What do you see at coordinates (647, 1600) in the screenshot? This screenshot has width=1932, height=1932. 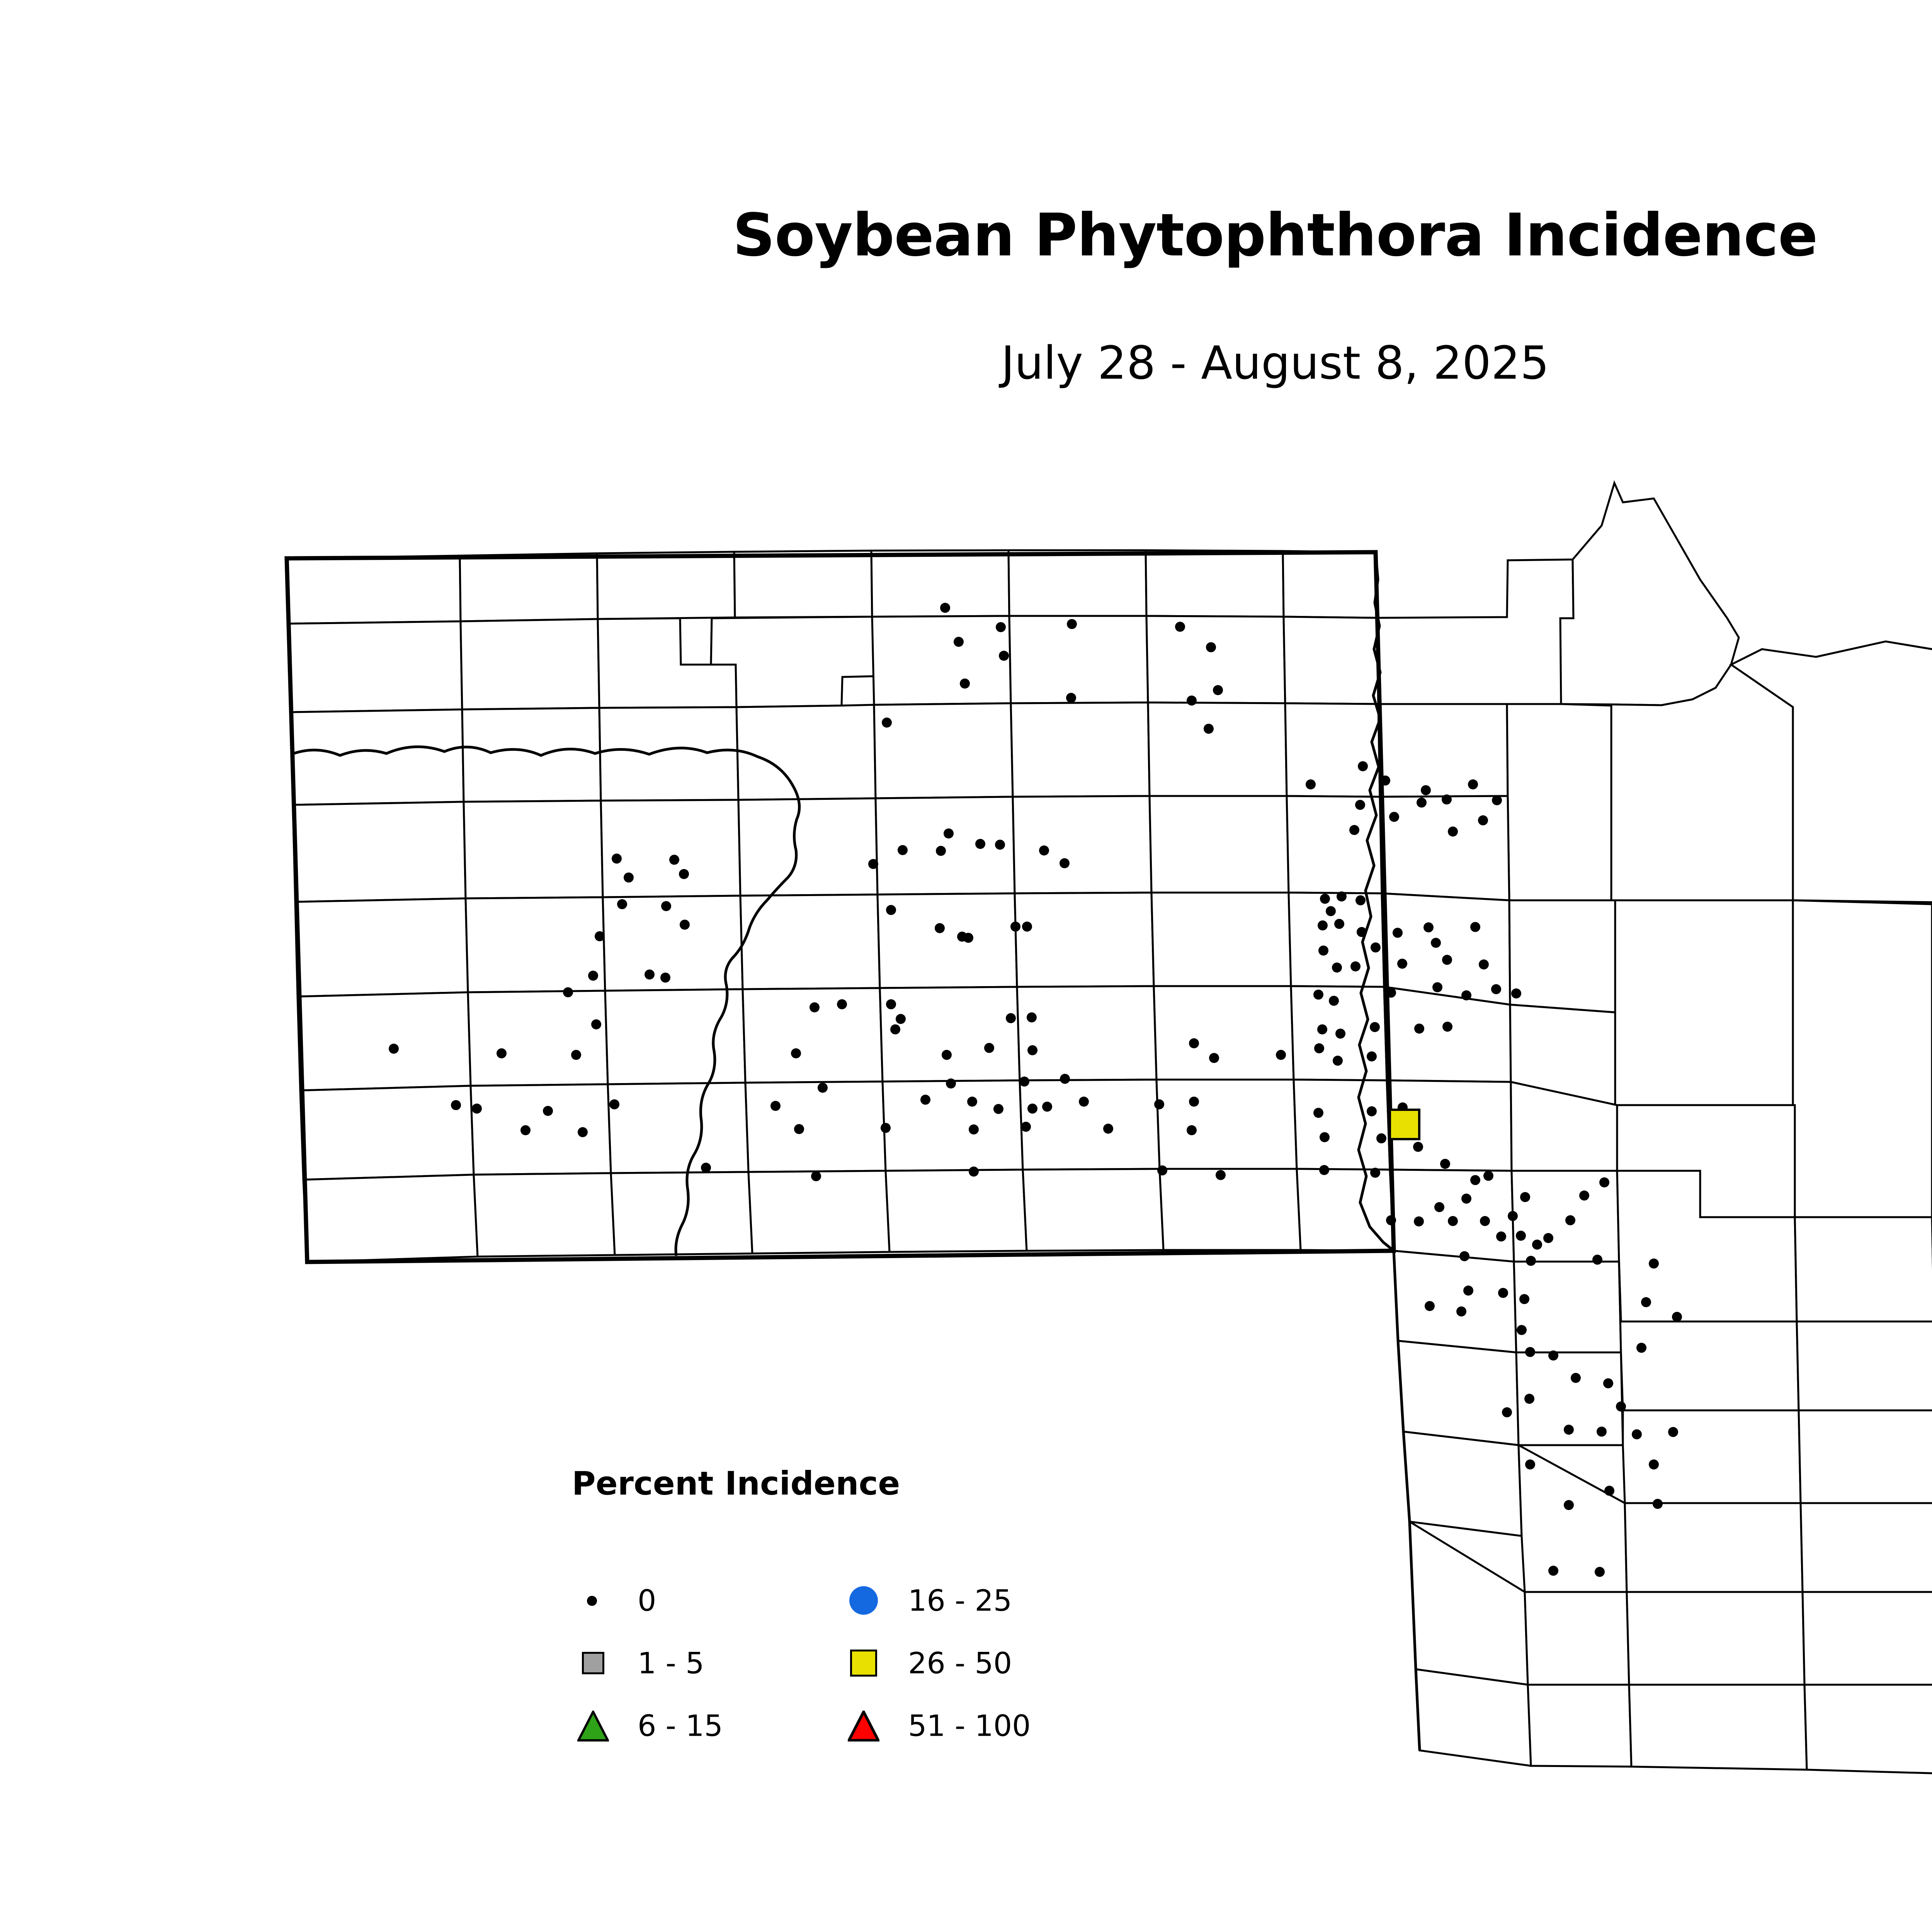 I see `legend-label-0: 0` at bounding box center [647, 1600].